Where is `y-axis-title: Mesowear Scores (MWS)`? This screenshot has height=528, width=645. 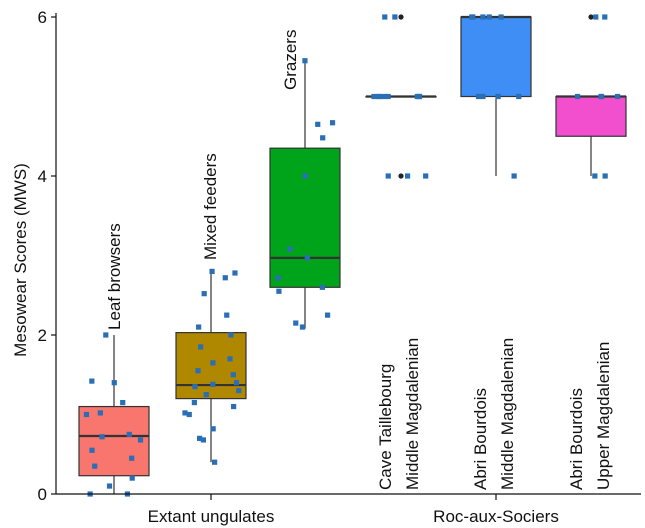
y-axis-title: Mesowear Scores (MWS) is located at coordinates (20, 260).